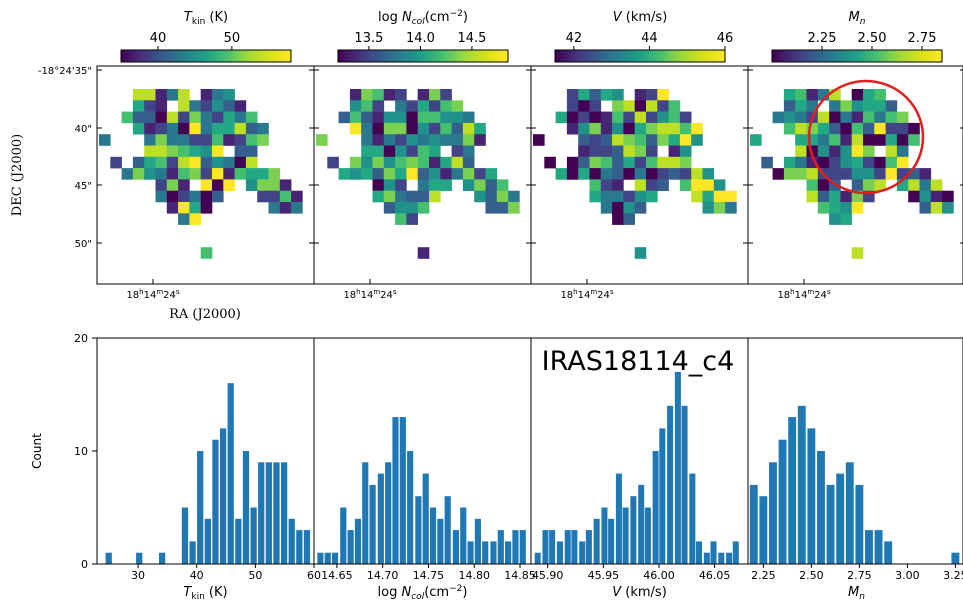 The height and width of the screenshot is (605, 963). I want to click on colorbar-tick-label: 50, so click(232, 38).